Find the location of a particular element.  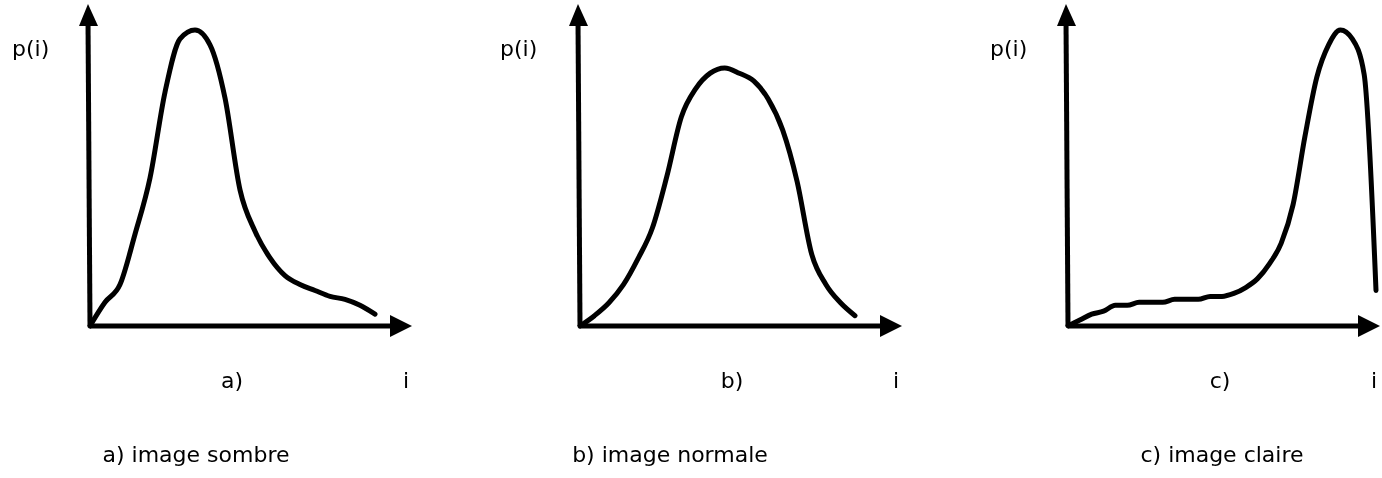

text: c) image claire is located at coordinates (1222, 454).